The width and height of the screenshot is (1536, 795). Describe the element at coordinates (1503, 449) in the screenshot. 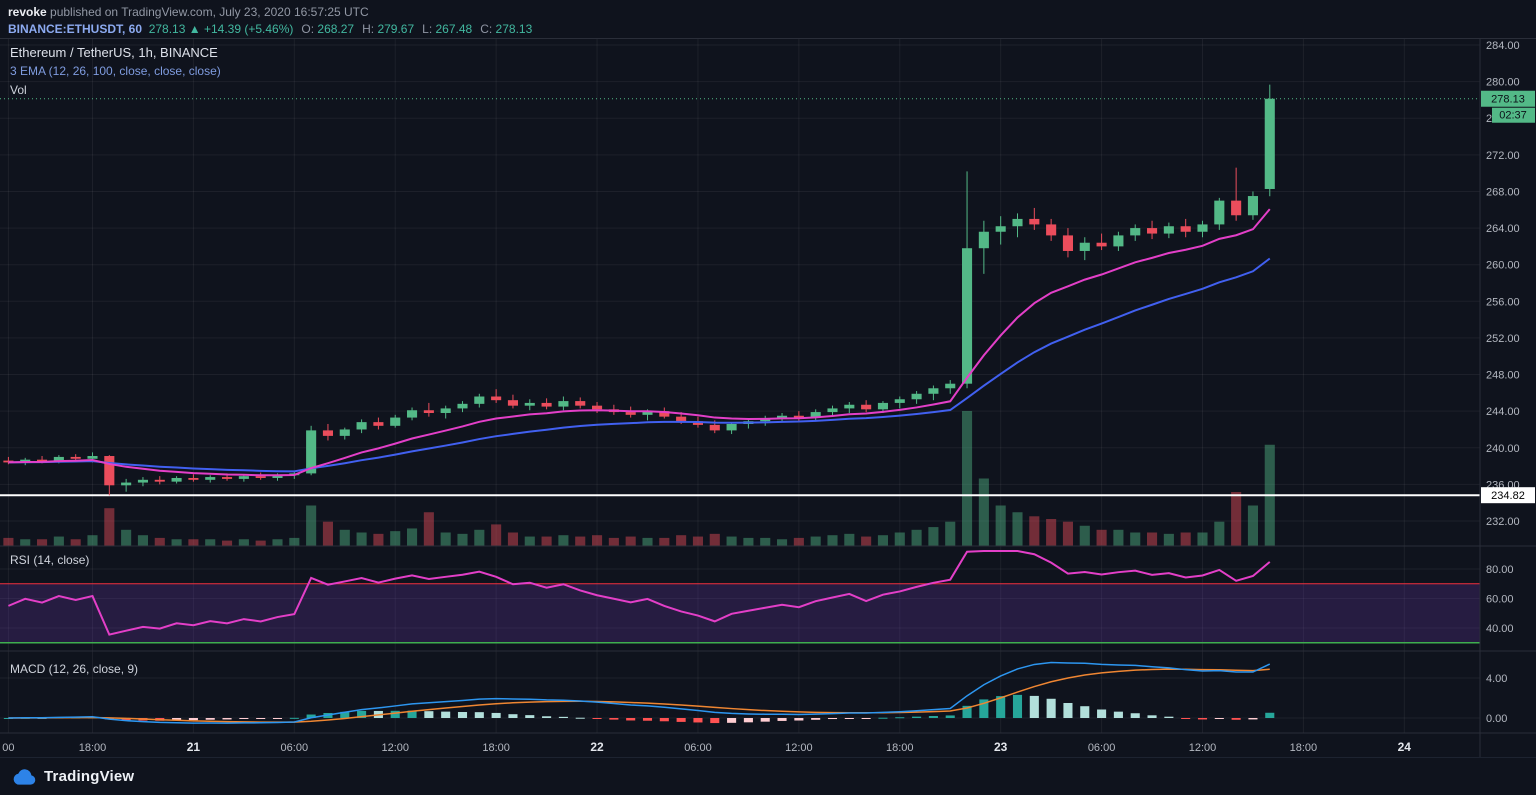

I see `svg-text: 240.00` at that location.